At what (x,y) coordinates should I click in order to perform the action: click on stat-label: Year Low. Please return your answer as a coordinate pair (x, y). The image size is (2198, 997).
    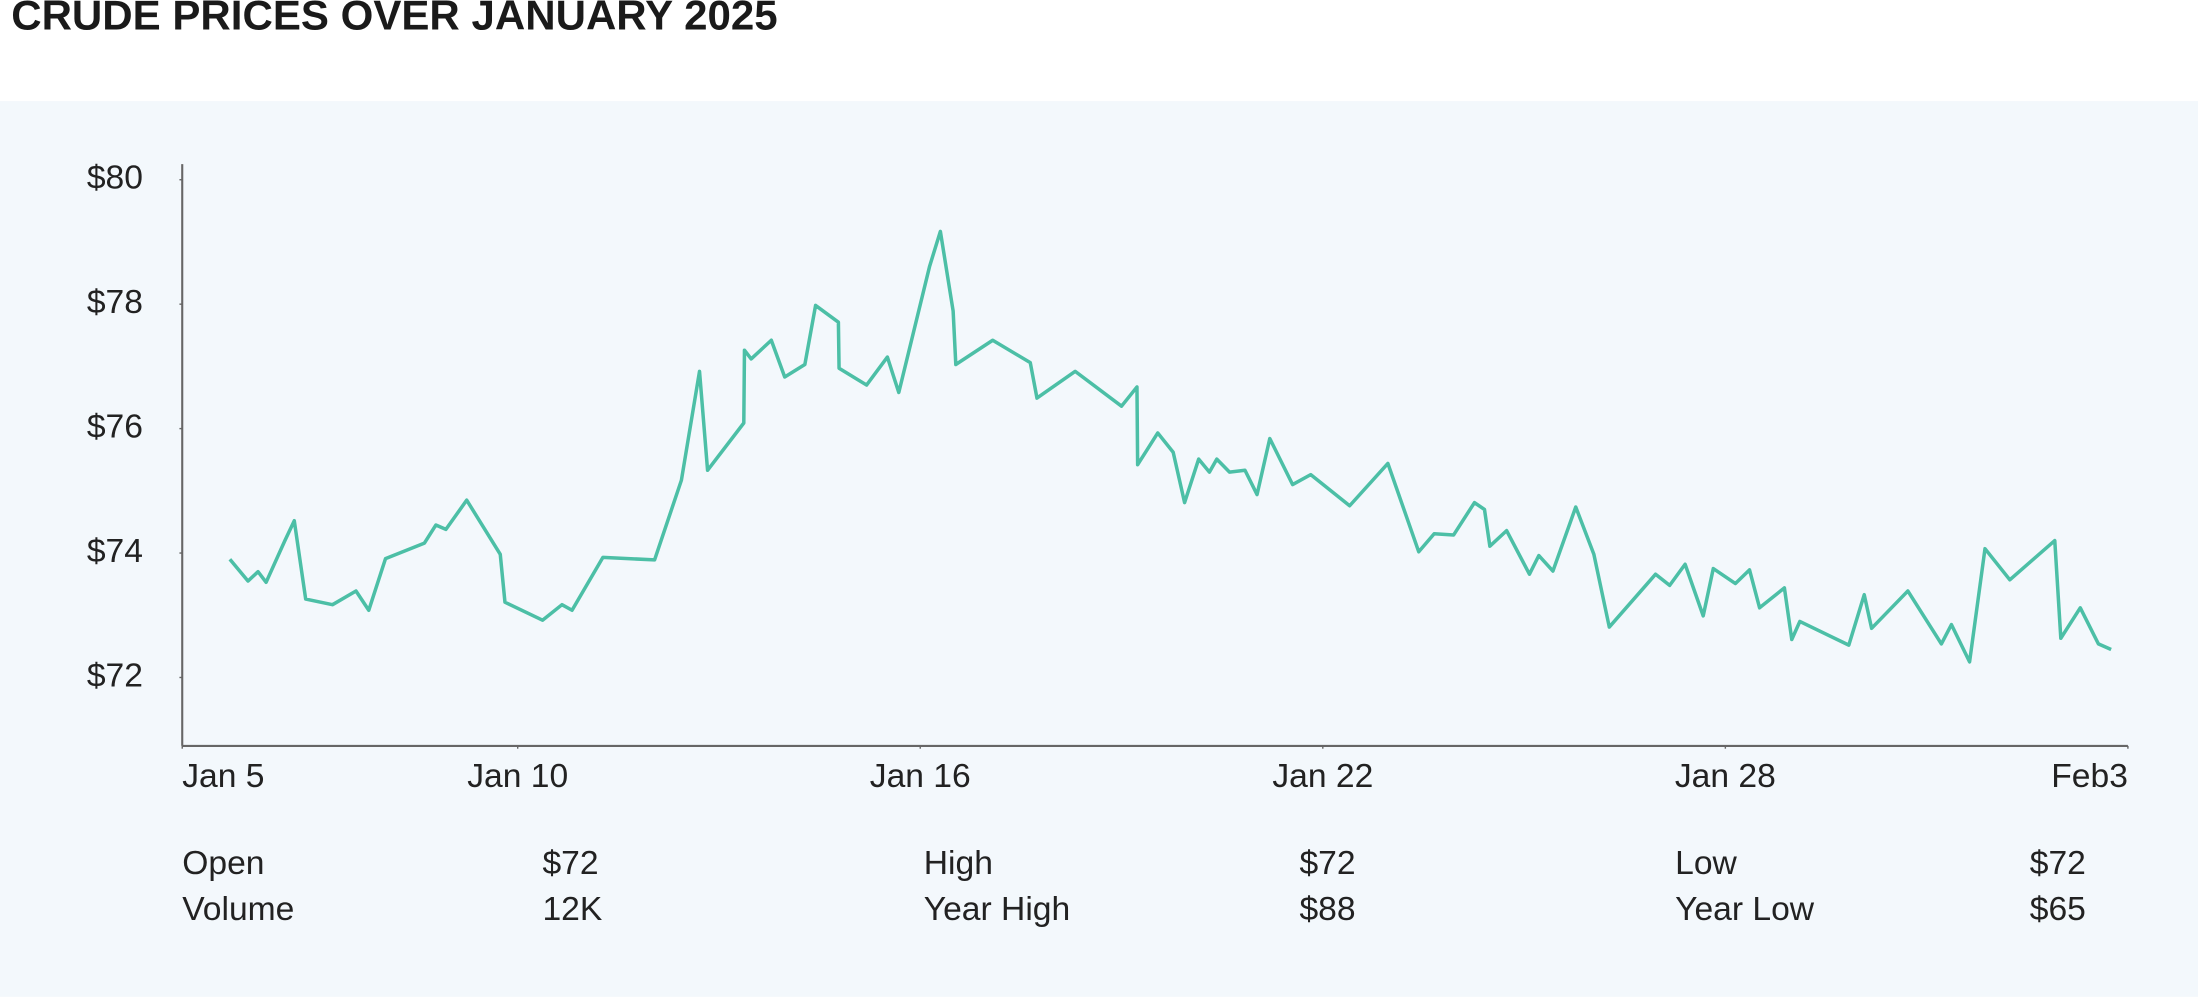
    Looking at the image, I should click on (1745, 909).